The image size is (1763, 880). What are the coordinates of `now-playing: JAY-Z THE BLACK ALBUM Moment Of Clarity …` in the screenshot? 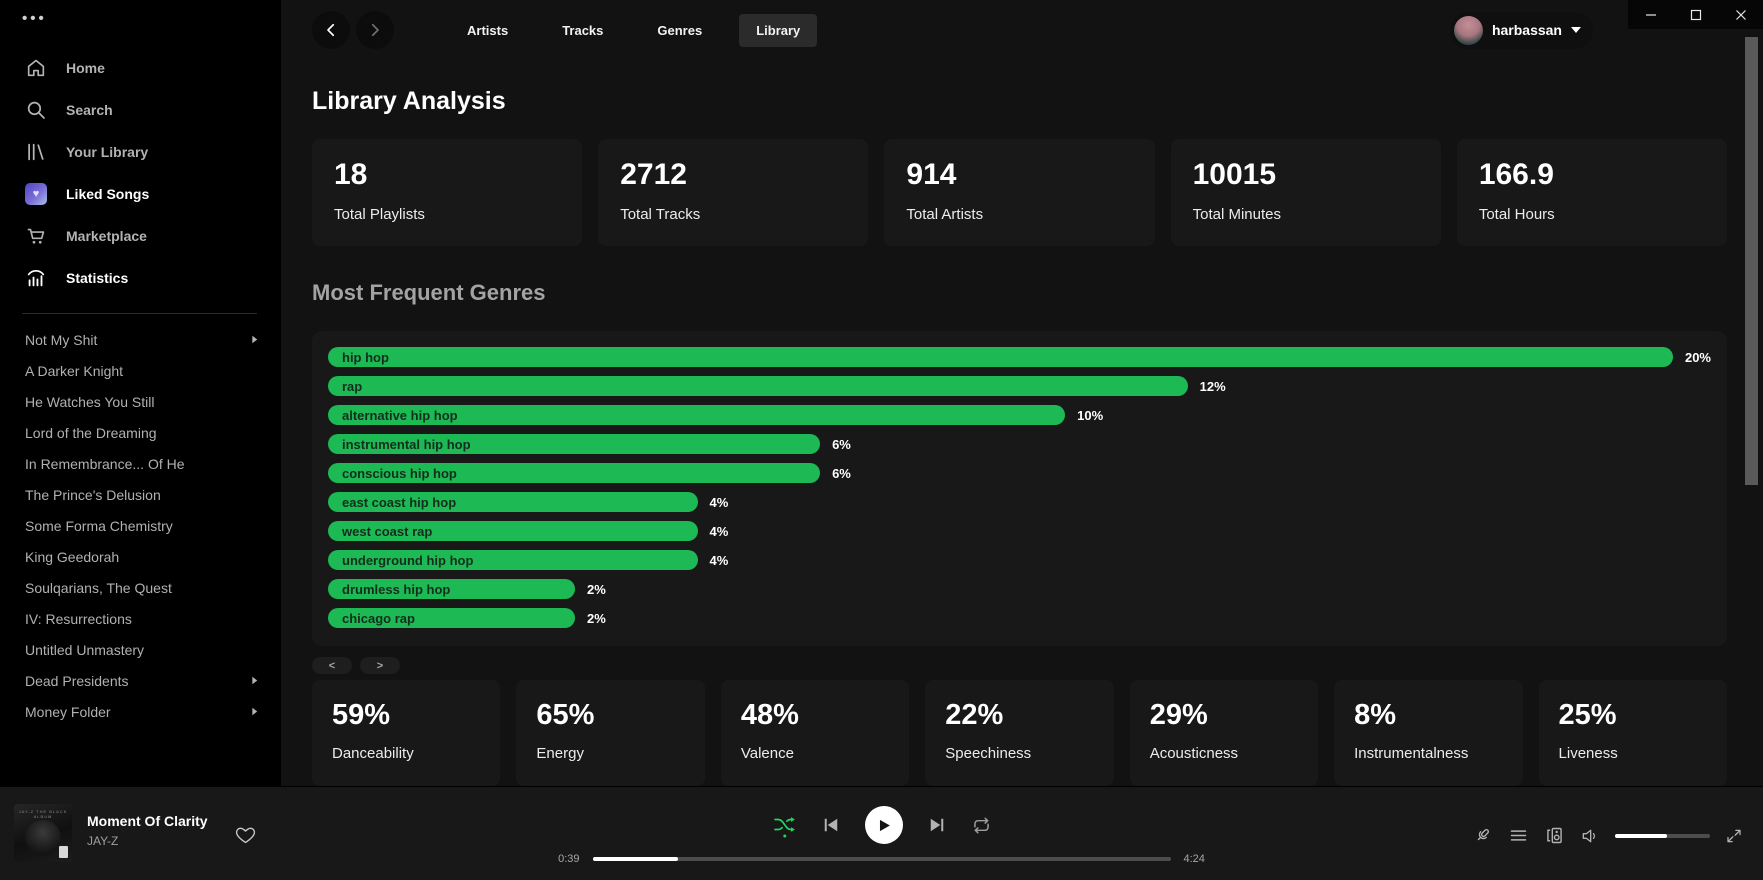 It's located at (135, 833).